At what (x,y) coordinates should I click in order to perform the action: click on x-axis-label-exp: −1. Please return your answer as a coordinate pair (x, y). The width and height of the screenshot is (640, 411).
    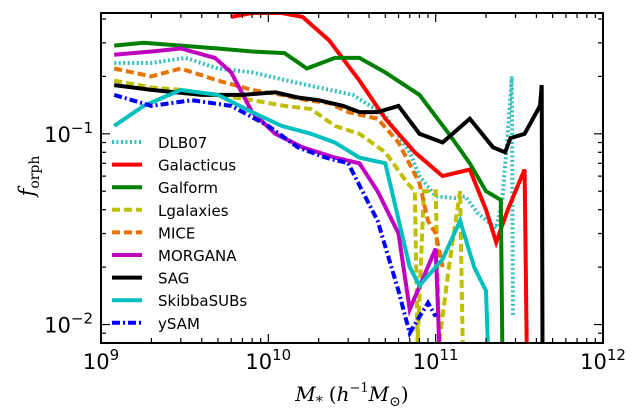
    Looking at the image, I should click on (358, 388).